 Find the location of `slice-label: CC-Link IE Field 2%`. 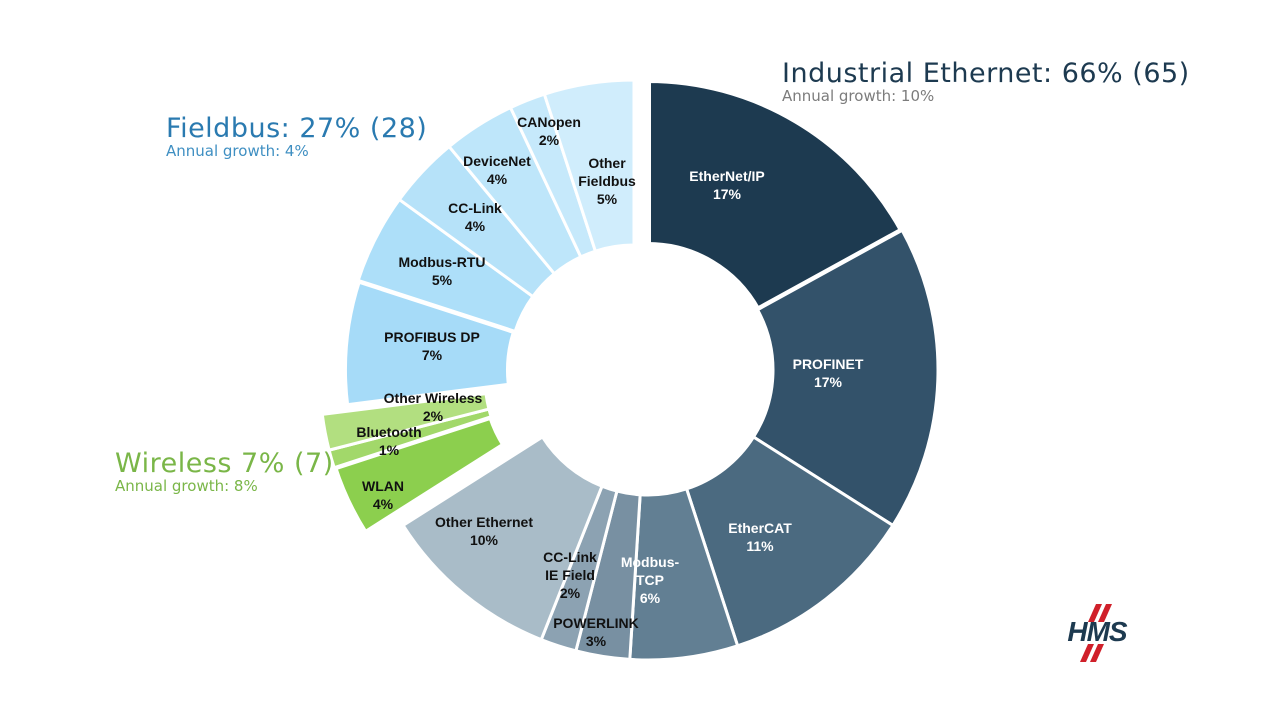

slice-label: CC-Link IE Field 2% is located at coordinates (570, 575).